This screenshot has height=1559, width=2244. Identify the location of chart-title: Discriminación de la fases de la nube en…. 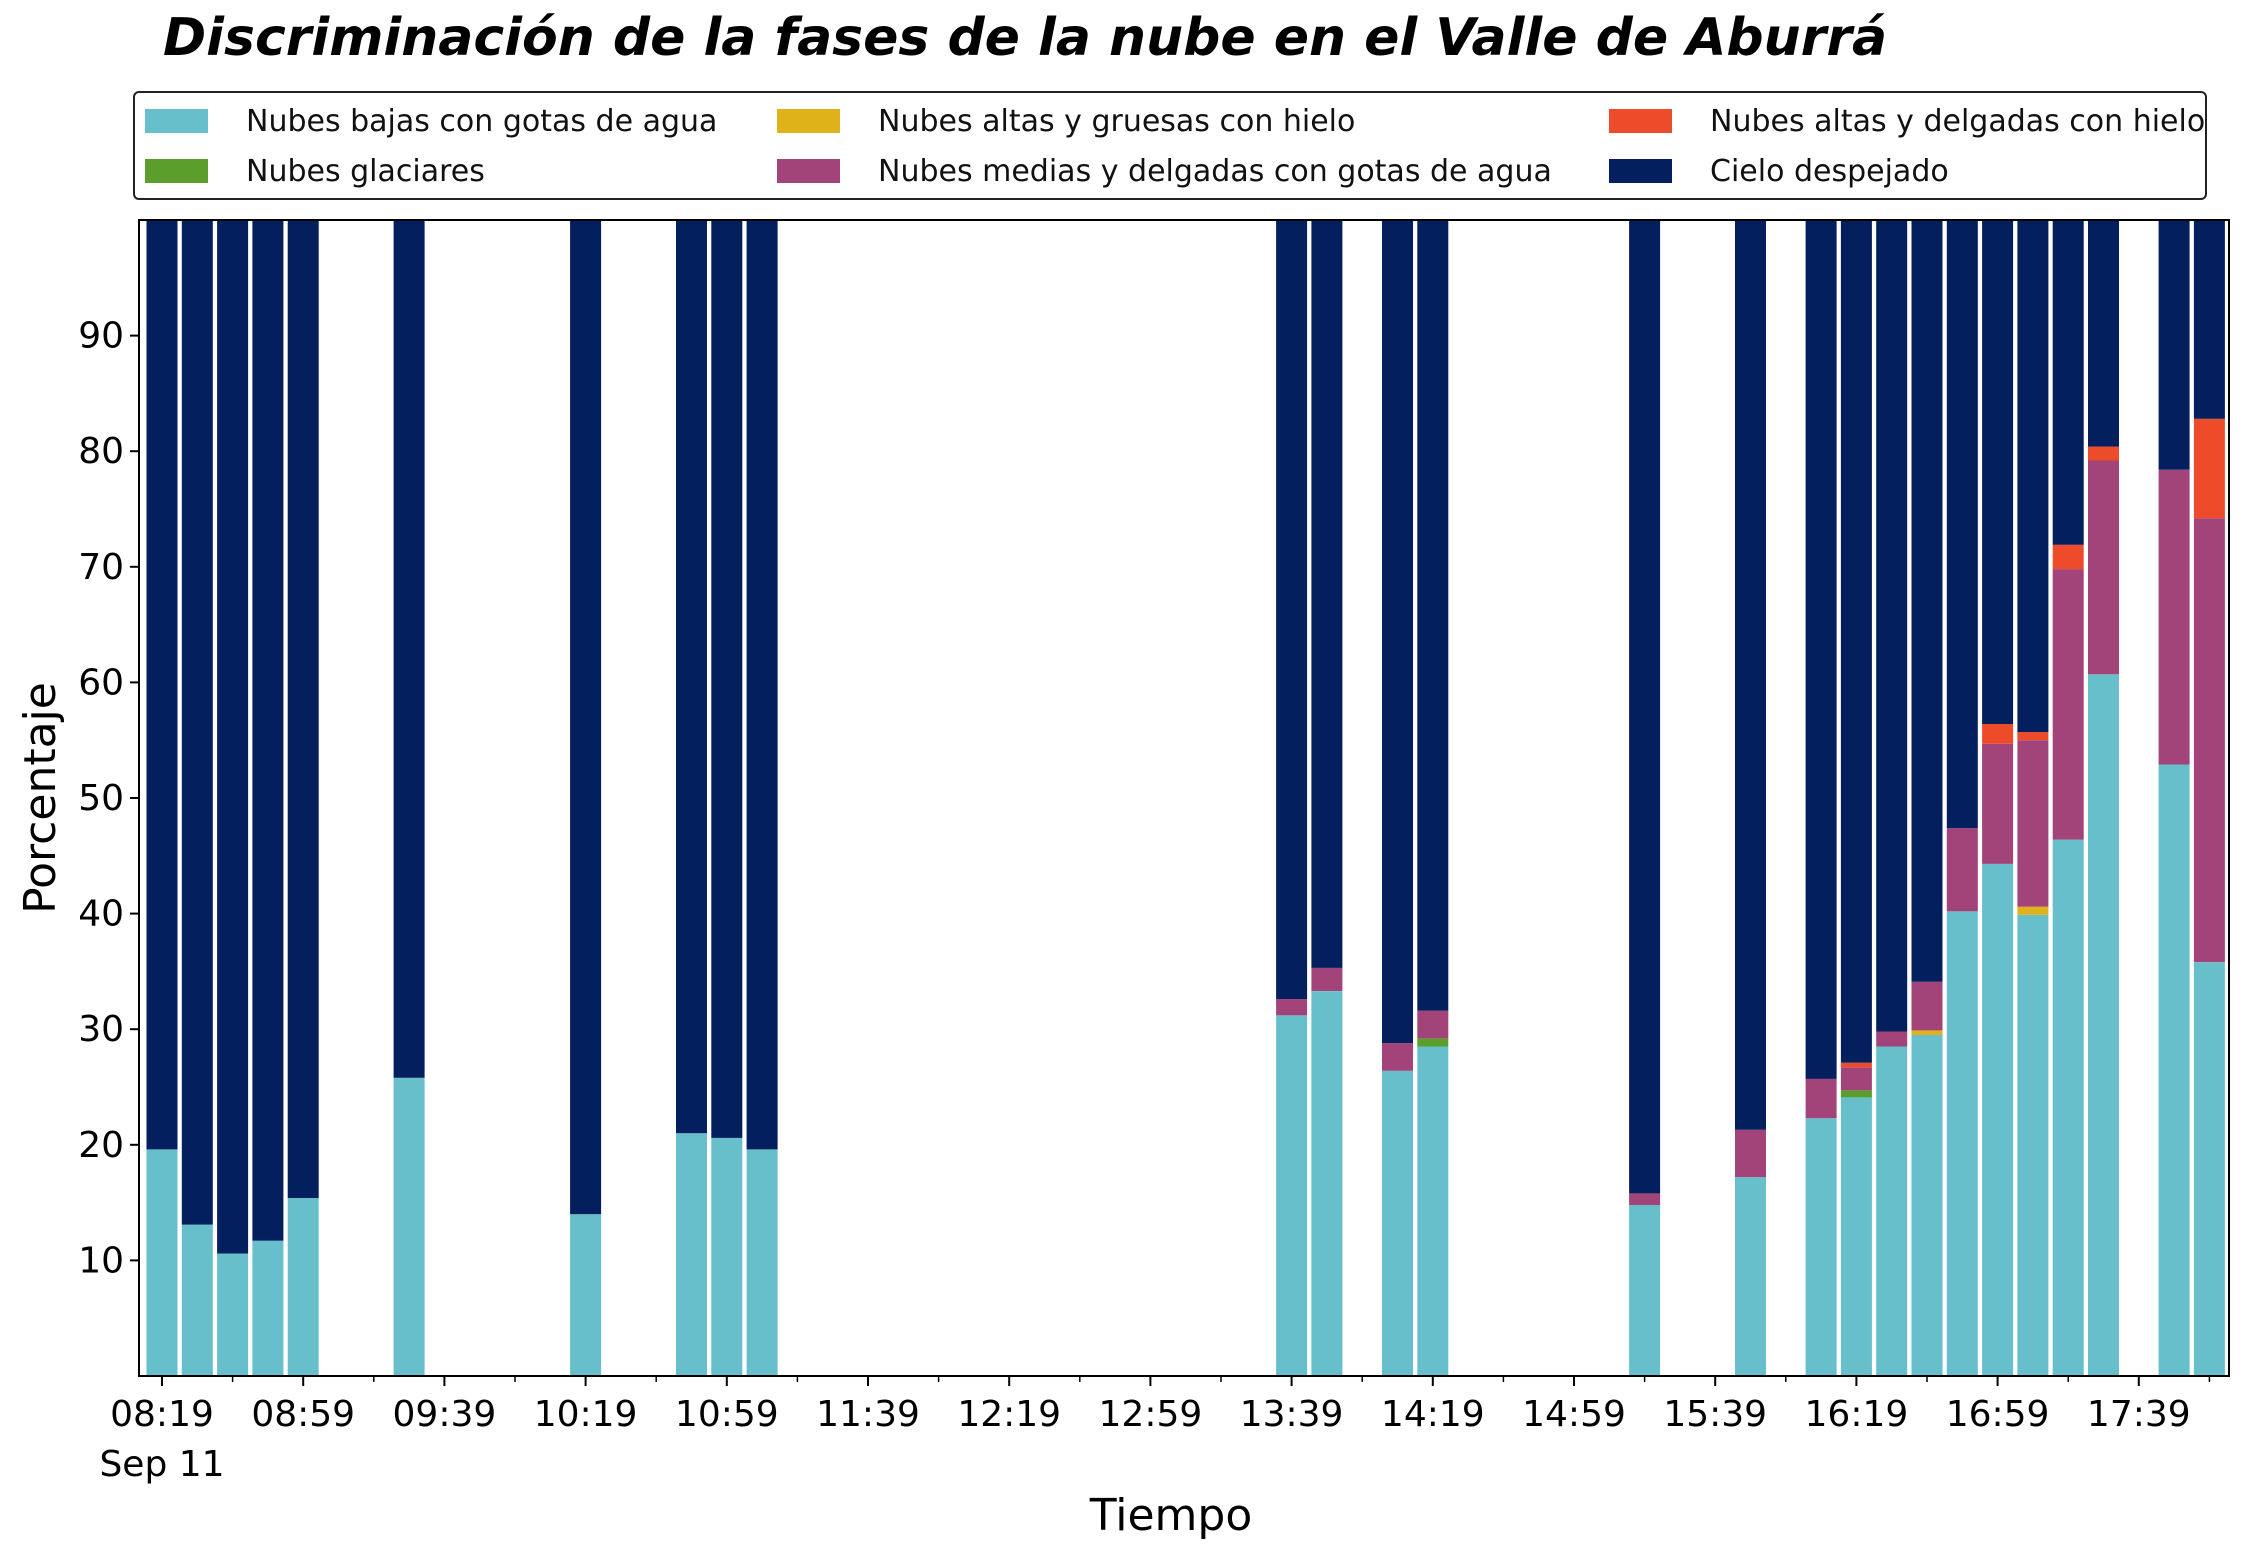
(1025, 38).